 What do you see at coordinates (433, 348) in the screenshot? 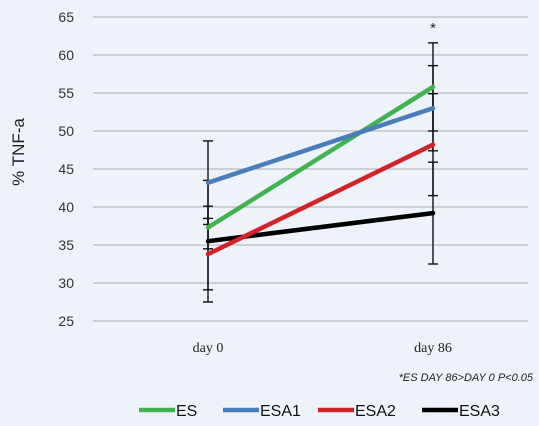
I see `x-tick-label: day 86` at bounding box center [433, 348].